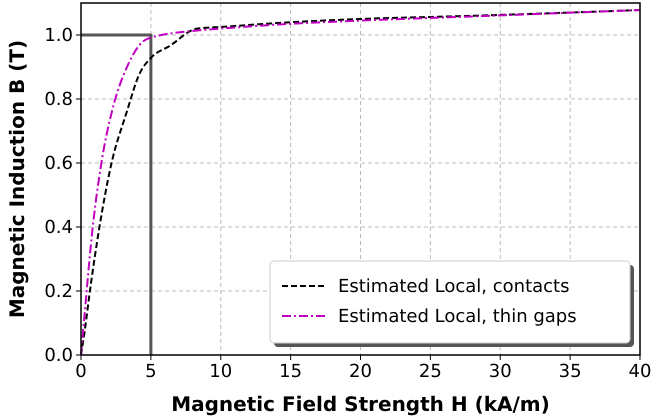 Image resolution: width=651 pixels, height=419 pixels. What do you see at coordinates (81, 371) in the screenshot?
I see `x-tick-label: 0` at bounding box center [81, 371].